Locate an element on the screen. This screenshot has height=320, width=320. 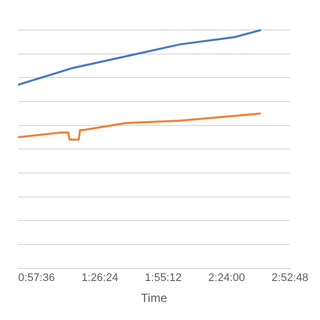
x-tick-label: 1:55:12 is located at coordinates (163, 278).